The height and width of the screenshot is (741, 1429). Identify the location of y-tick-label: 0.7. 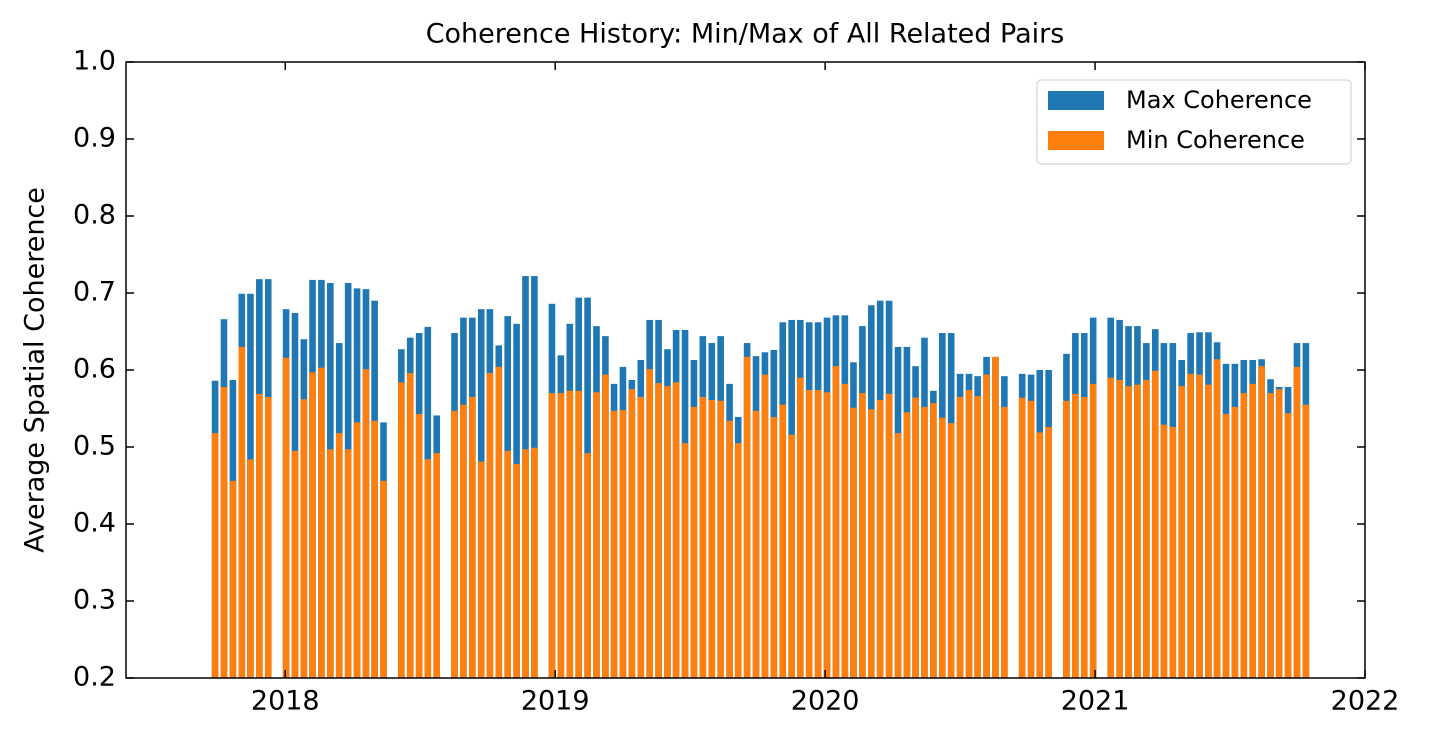
(94, 292).